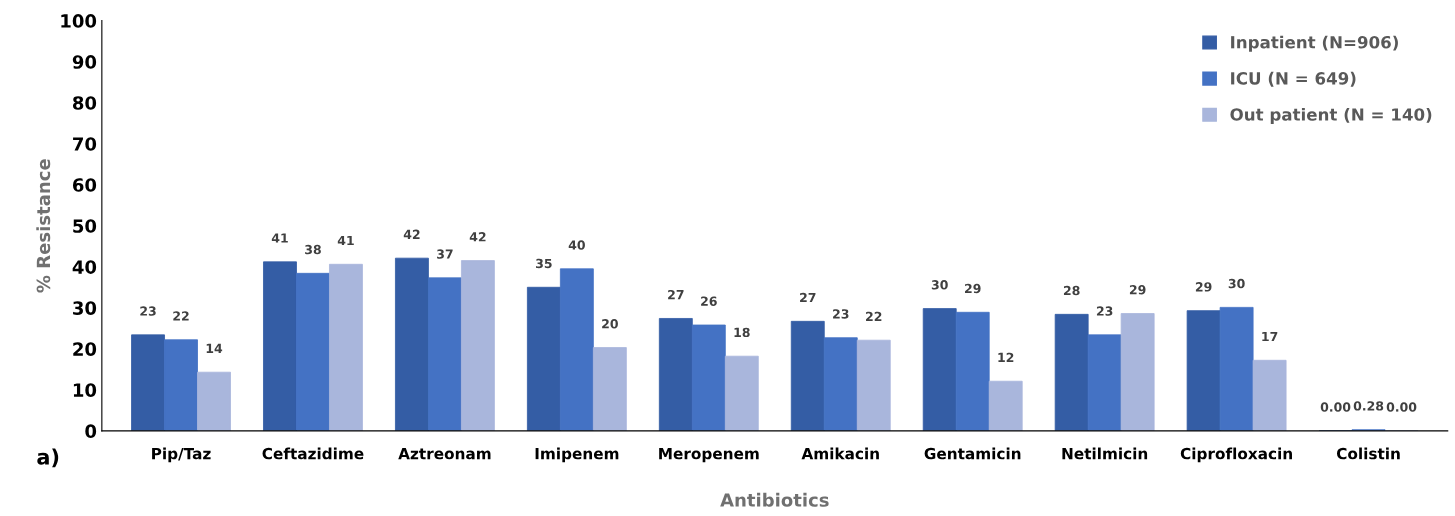 Image resolution: width=1455 pixels, height=516 pixels. I want to click on x-tick-label: Ceftazidime, so click(313, 453).